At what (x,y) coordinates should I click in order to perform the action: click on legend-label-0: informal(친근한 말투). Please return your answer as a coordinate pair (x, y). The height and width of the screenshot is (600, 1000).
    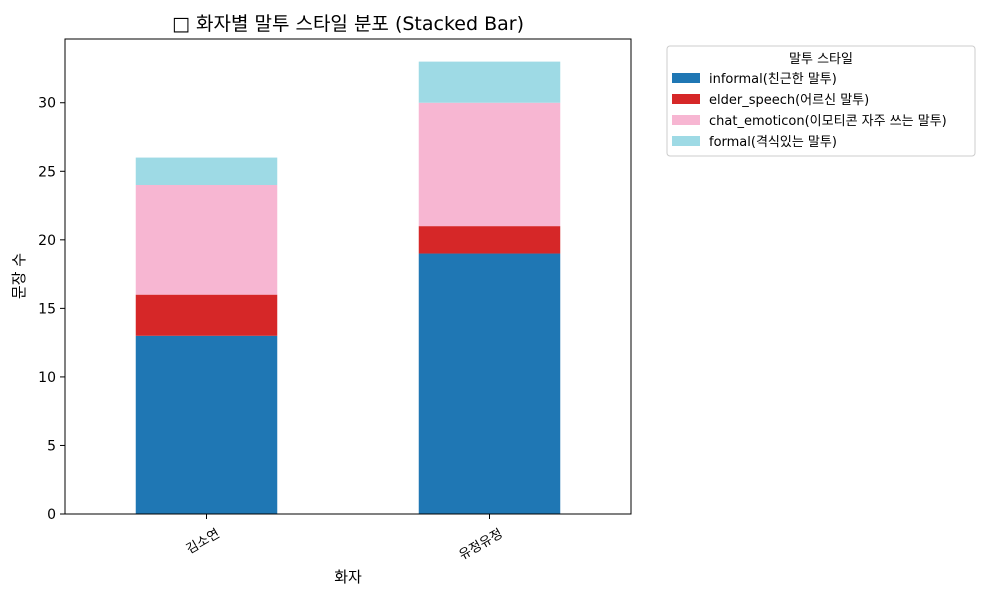
    Looking at the image, I should click on (773, 79).